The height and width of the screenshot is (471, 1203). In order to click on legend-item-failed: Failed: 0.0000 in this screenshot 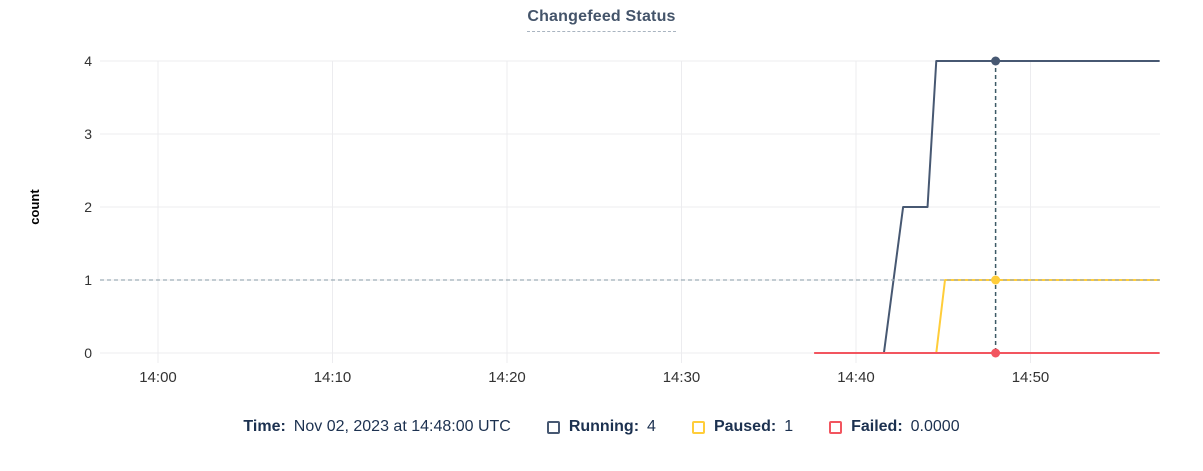, I will do `click(894, 427)`.